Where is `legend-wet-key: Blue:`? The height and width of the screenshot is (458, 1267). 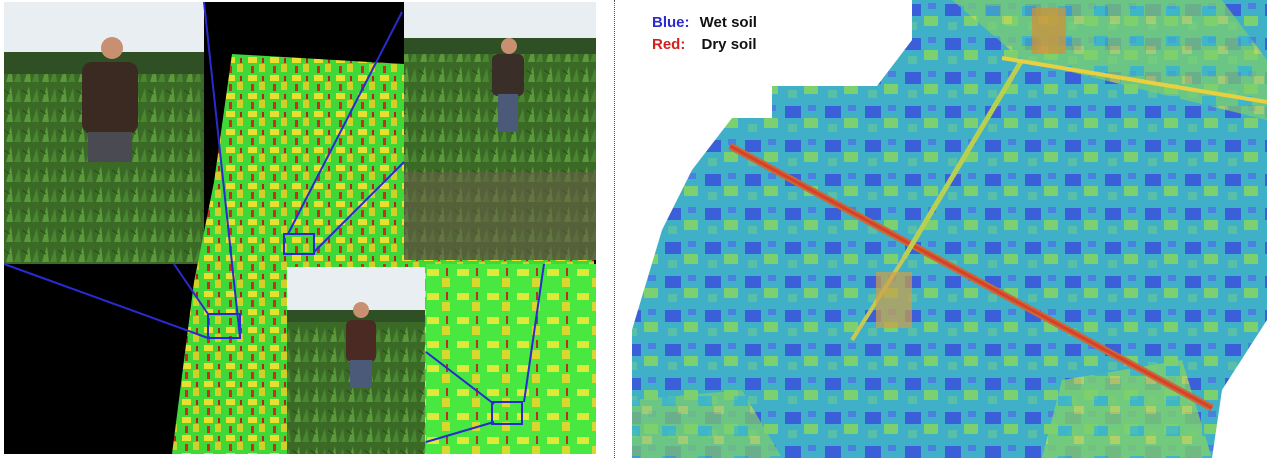
legend-wet-key: Blue: is located at coordinates (671, 22).